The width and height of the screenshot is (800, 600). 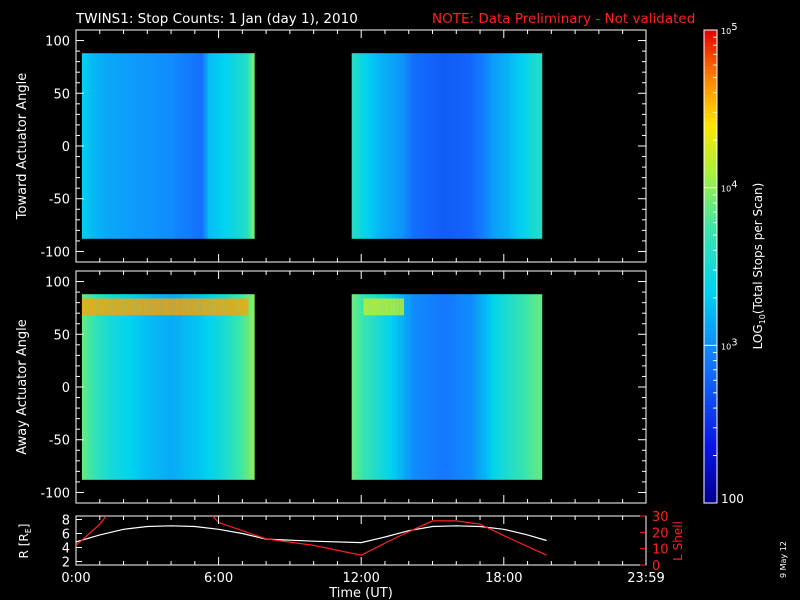 I want to click on away-y-label: Away Actuator Angle, so click(x=22, y=386).